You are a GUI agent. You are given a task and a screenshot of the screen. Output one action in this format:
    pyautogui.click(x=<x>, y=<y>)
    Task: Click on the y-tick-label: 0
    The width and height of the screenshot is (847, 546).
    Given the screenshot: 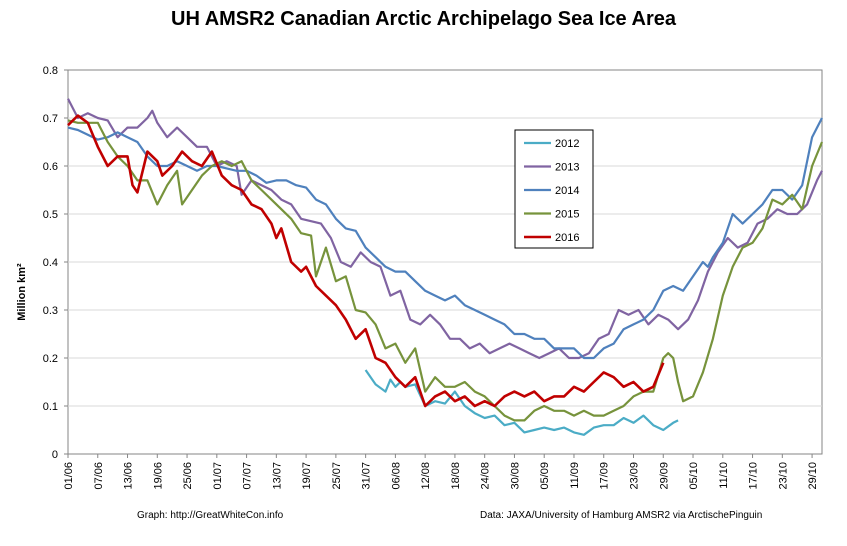 What is the action you would take?
    pyautogui.click(x=55, y=455)
    